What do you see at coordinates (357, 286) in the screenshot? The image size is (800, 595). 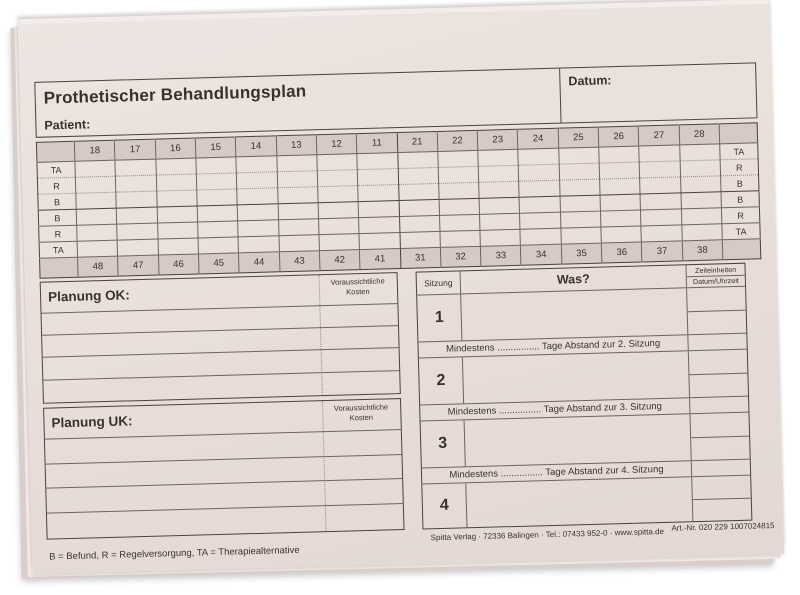 I see `kosten-header-label: Voraussichtliche Kosten` at bounding box center [357, 286].